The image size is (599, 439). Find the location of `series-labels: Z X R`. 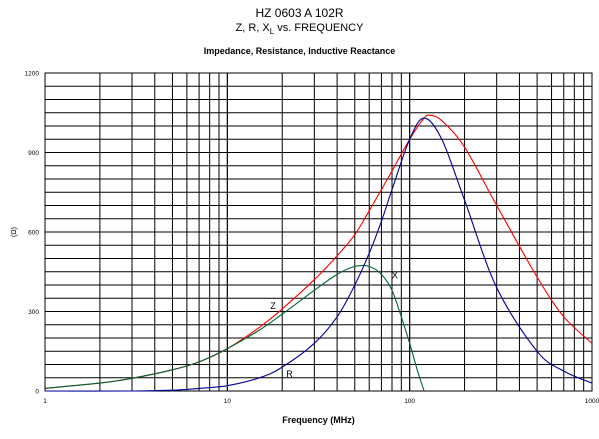

series-labels: Z X R is located at coordinates (334, 325).